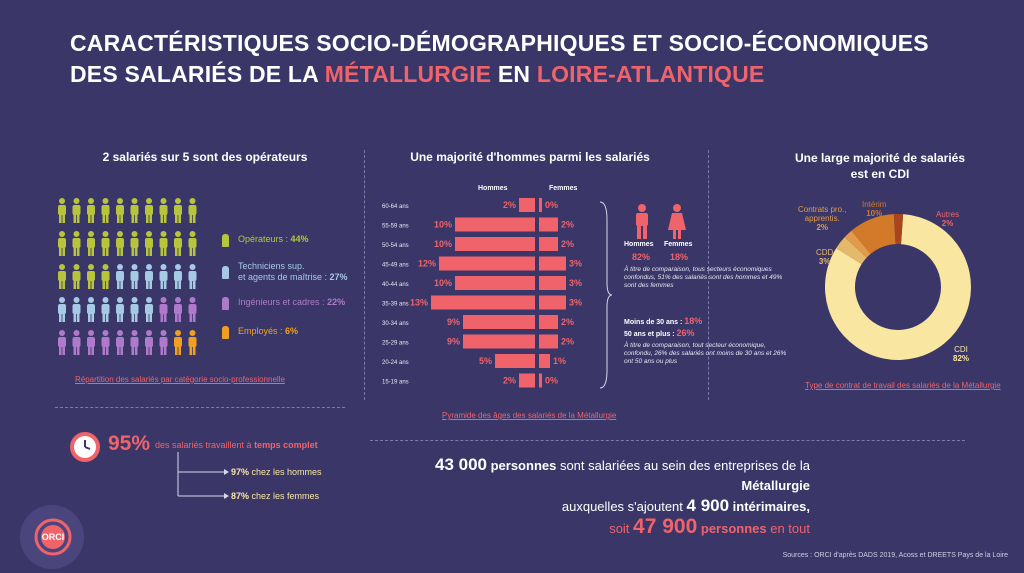 This screenshot has height=573, width=1024. What do you see at coordinates (948, 214) in the screenshot?
I see `autres-label: Autres` at bounding box center [948, 214].